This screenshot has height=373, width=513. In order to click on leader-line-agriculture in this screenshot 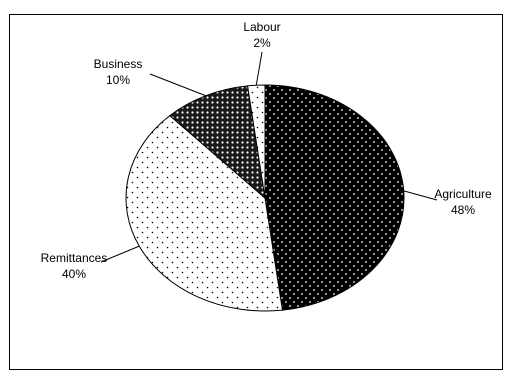, I will do `click(420, 195)`.